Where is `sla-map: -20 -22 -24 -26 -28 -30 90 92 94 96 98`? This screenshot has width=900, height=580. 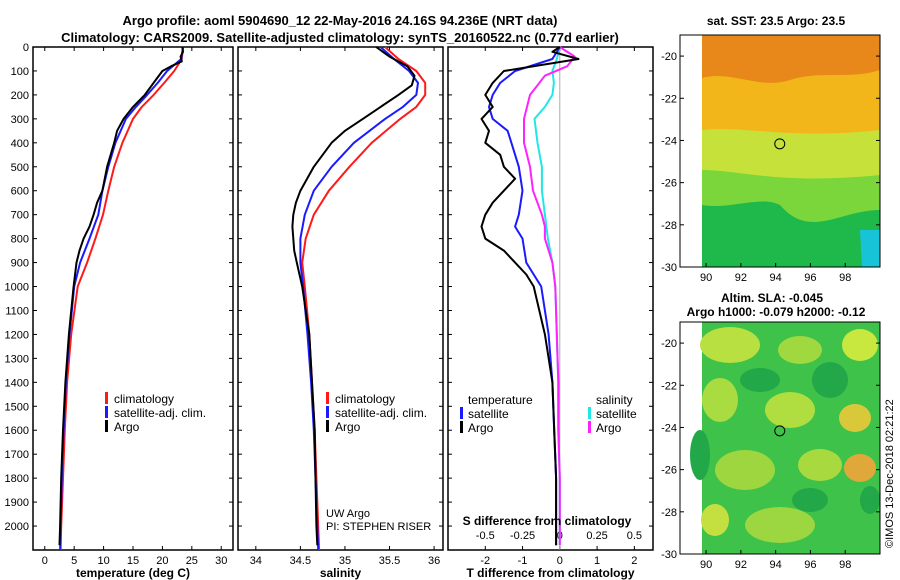 sla-map: -20 -22 -24 -26 -28 -30 90 92 94 96 98 is located at coordinates (771, 446).